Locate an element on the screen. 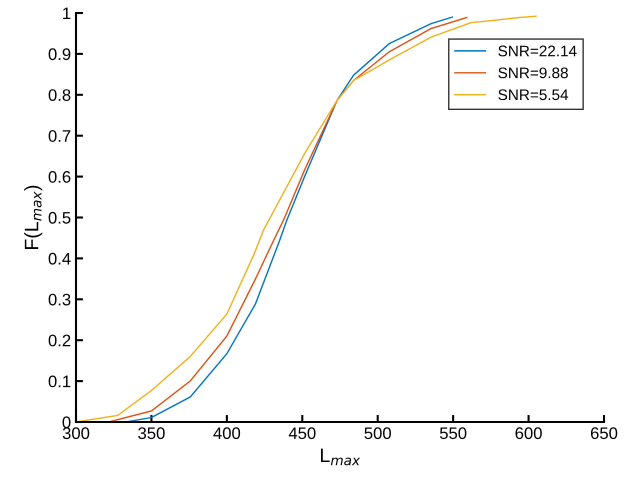 The height and width of the screenshot is (482, 629). x-axis-title: L$_{max}$ is located at coordinates (340, 457).